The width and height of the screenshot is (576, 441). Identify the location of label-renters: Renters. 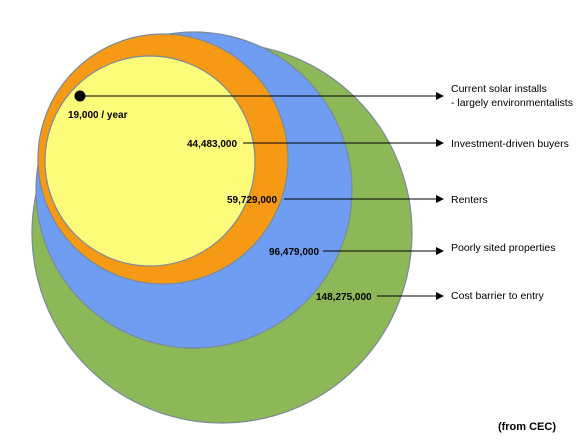
(469, 200).